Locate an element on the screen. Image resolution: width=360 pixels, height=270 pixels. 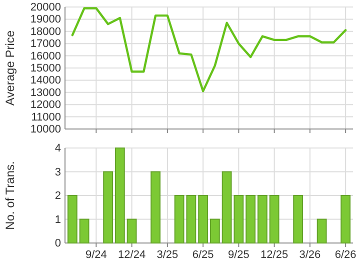
x-tick-label: 3/25 is located at coordinates (167, 254).